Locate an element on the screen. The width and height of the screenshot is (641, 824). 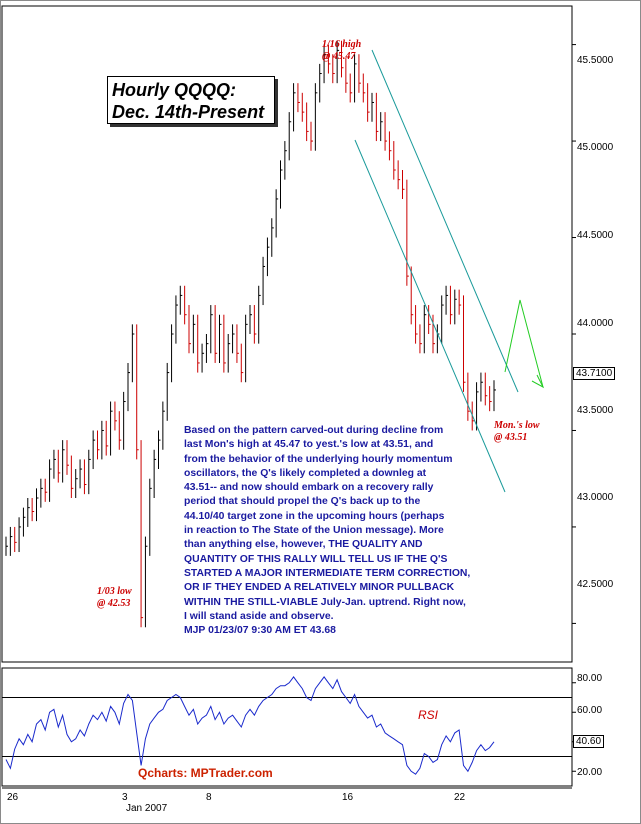
high-annotation-line-2: @ 45.47 is located at coordinates (339, 56).